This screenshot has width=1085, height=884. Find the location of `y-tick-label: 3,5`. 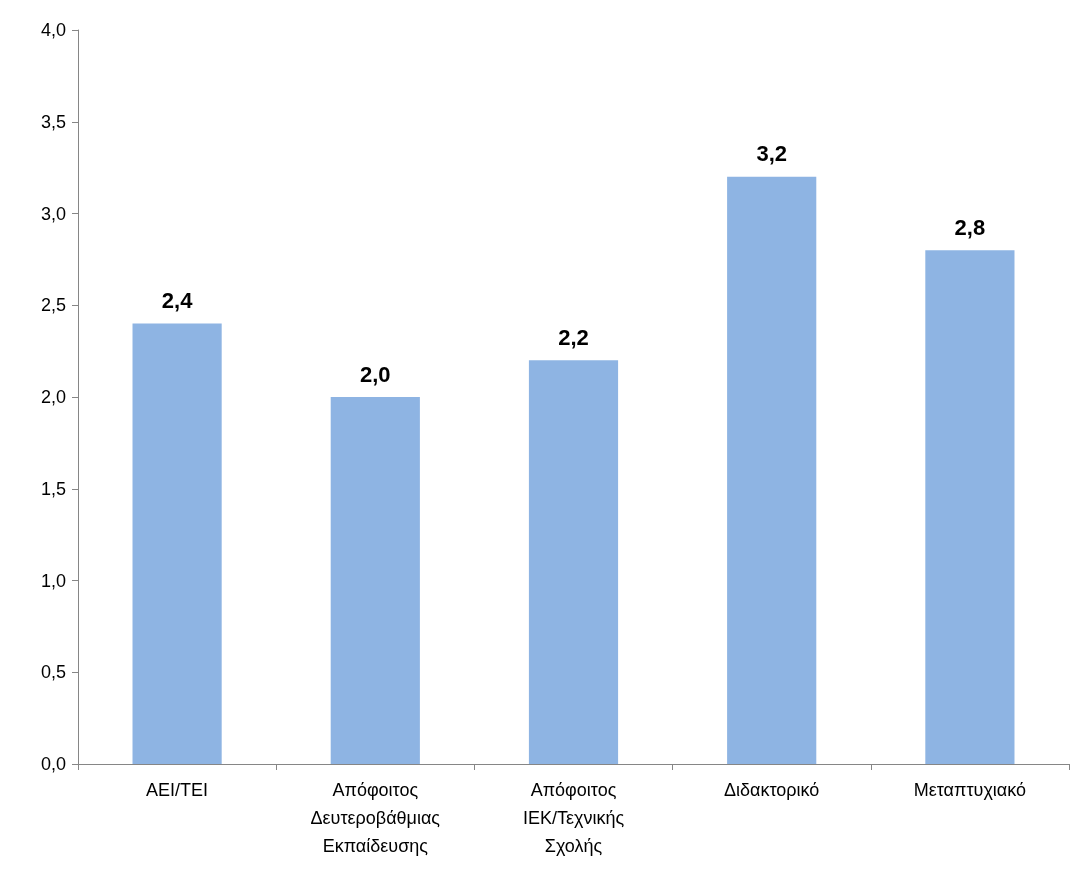

y-tick-label: 3,5 is located at coordinates (53, 121).